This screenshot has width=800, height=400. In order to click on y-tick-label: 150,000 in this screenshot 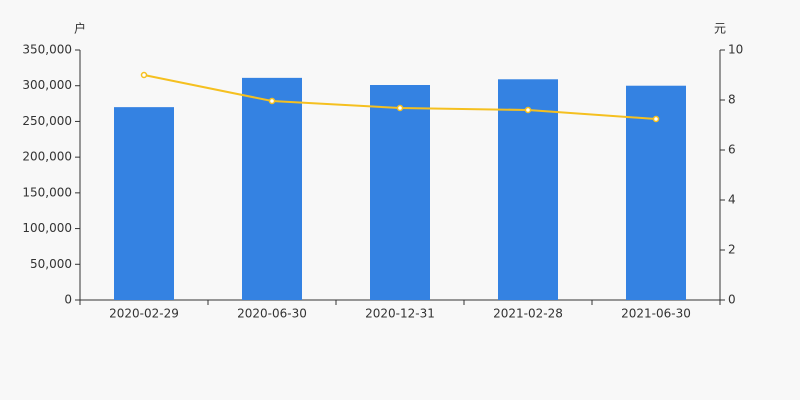, I will do `click(47, 192)`.